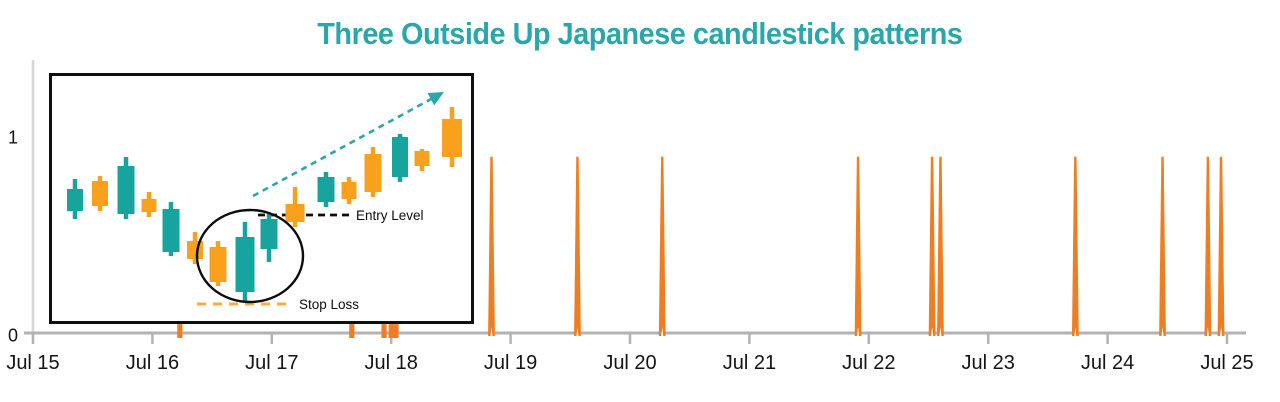  Describe the element at coordinates (152, 363) in the screenshot. I see `x-axis-label: Jul 16` at that location.